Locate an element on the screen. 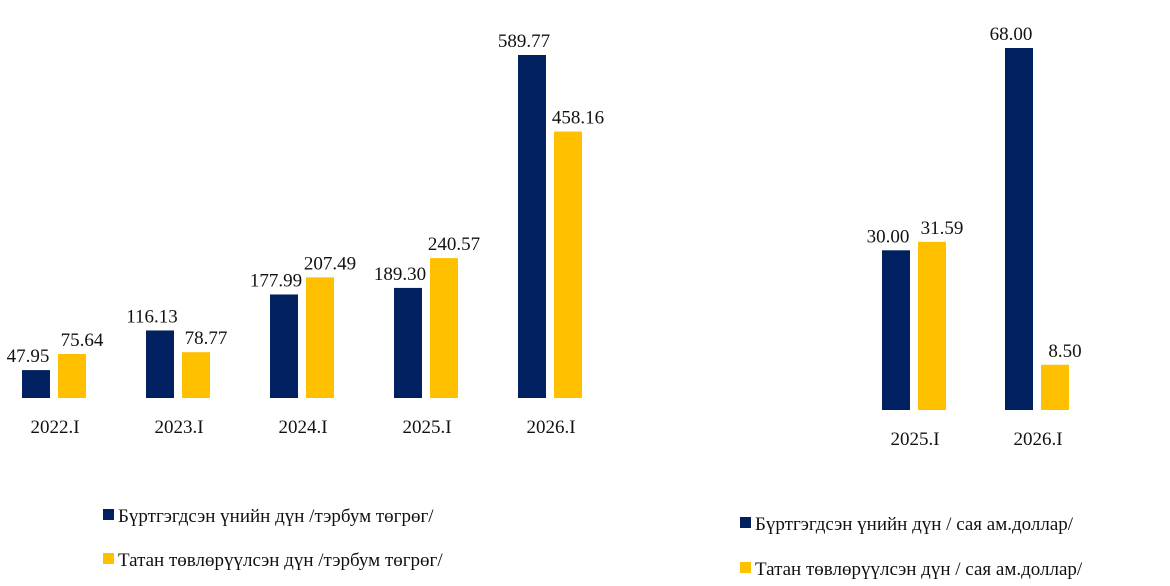  data-label: 78.77 is located at coordinates (206, 338).